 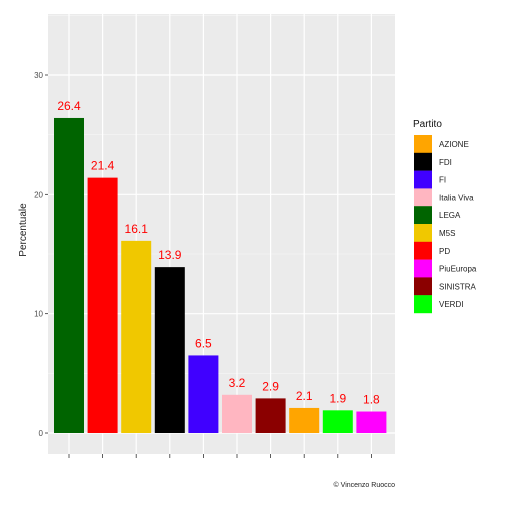 What do you see at coordinates (38, 314) in the screenshot?
I see `y-tick-label: 10` at bounding box center [38, 314].